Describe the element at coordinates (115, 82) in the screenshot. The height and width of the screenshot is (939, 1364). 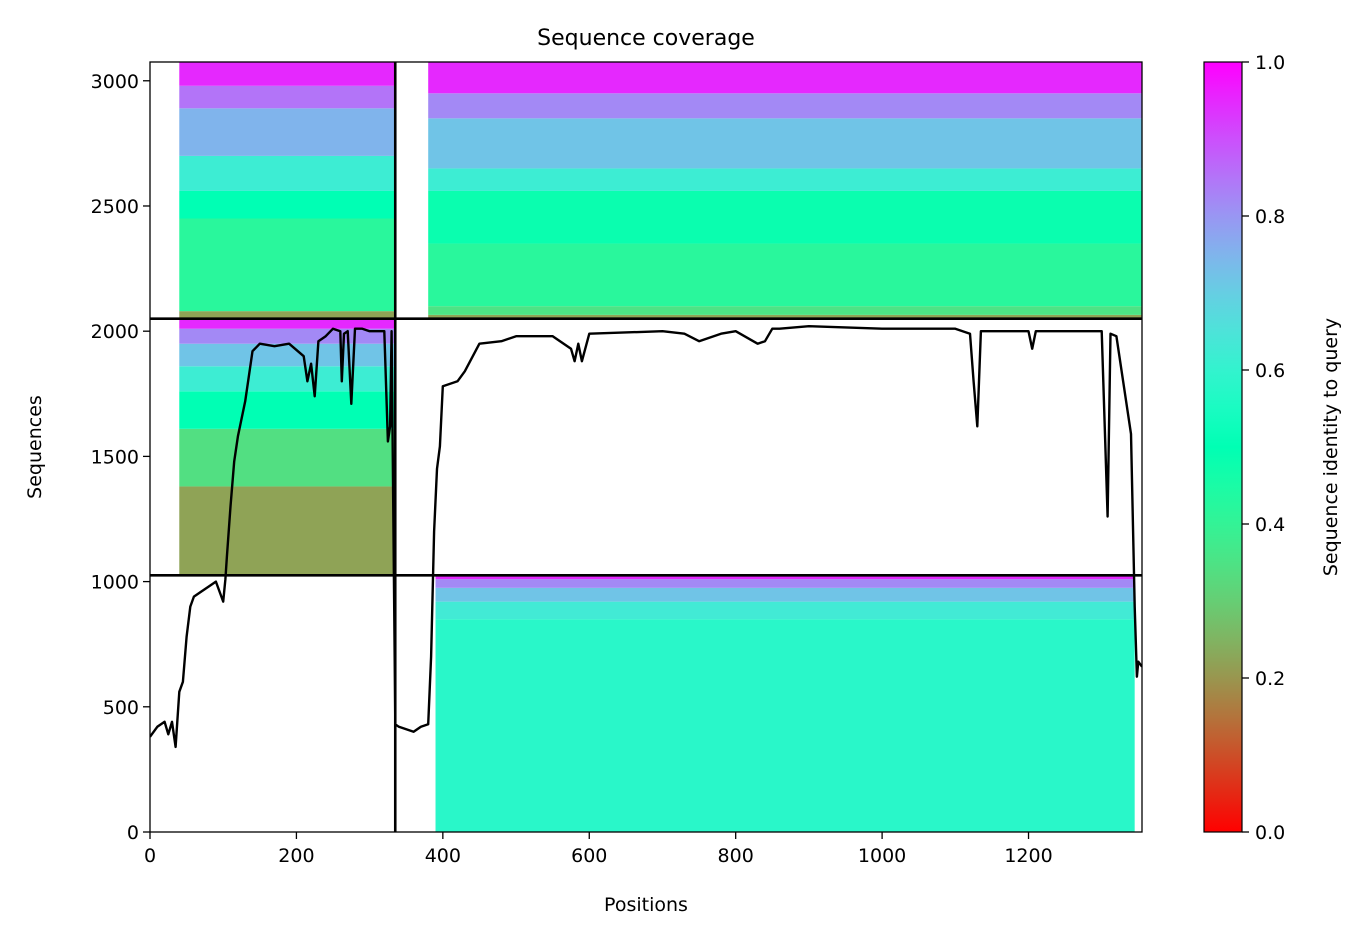
I see `y-tick-label: 3000` at that location.